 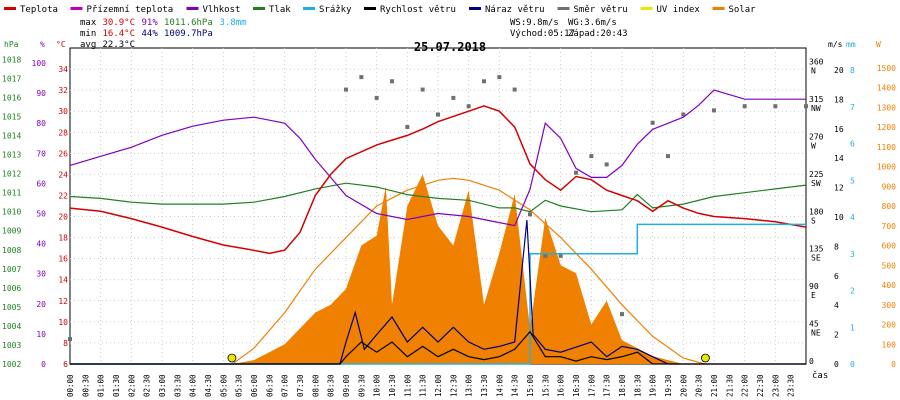 What do you see at coordinates (65, 364) in the screenshot?
I see `tick-temp: 6` at bounding box center [65, 364].